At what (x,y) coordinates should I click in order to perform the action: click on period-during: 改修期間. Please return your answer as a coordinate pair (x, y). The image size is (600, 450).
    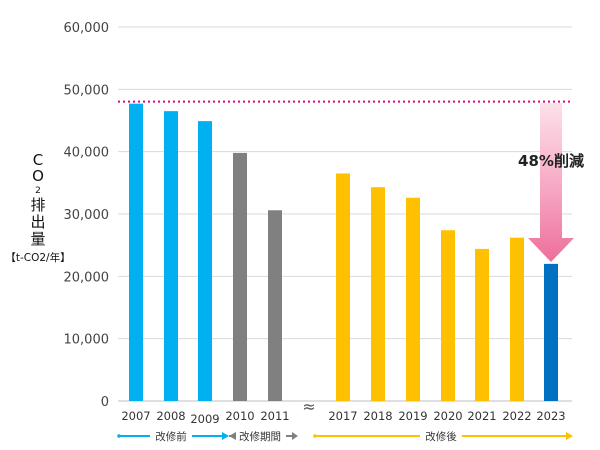
    Looking at the image, I should click on (263, 436).